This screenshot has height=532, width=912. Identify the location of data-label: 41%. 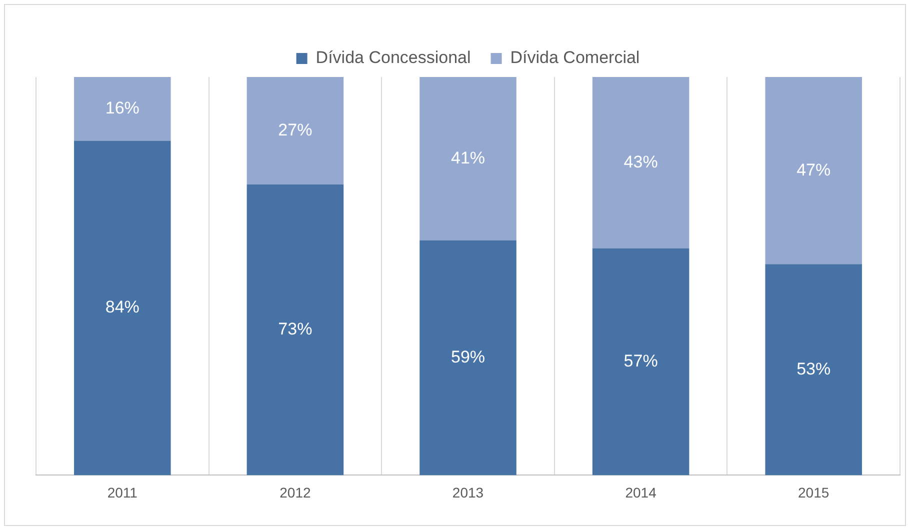
(468, 158).